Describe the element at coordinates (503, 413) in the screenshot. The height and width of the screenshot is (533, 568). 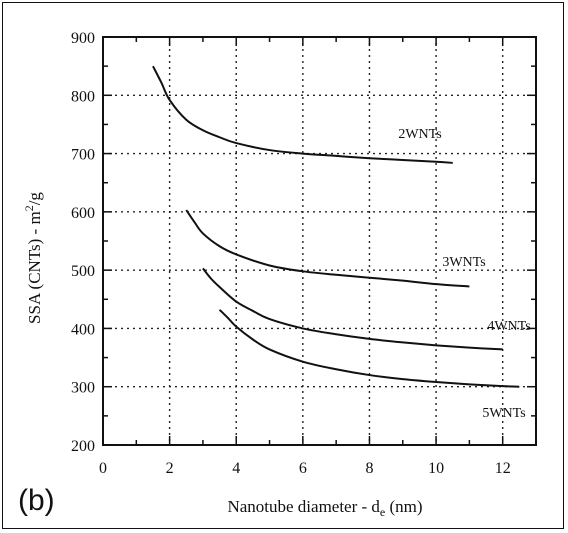
I see `series-label-5WNTs: 5WNTs` at that location.